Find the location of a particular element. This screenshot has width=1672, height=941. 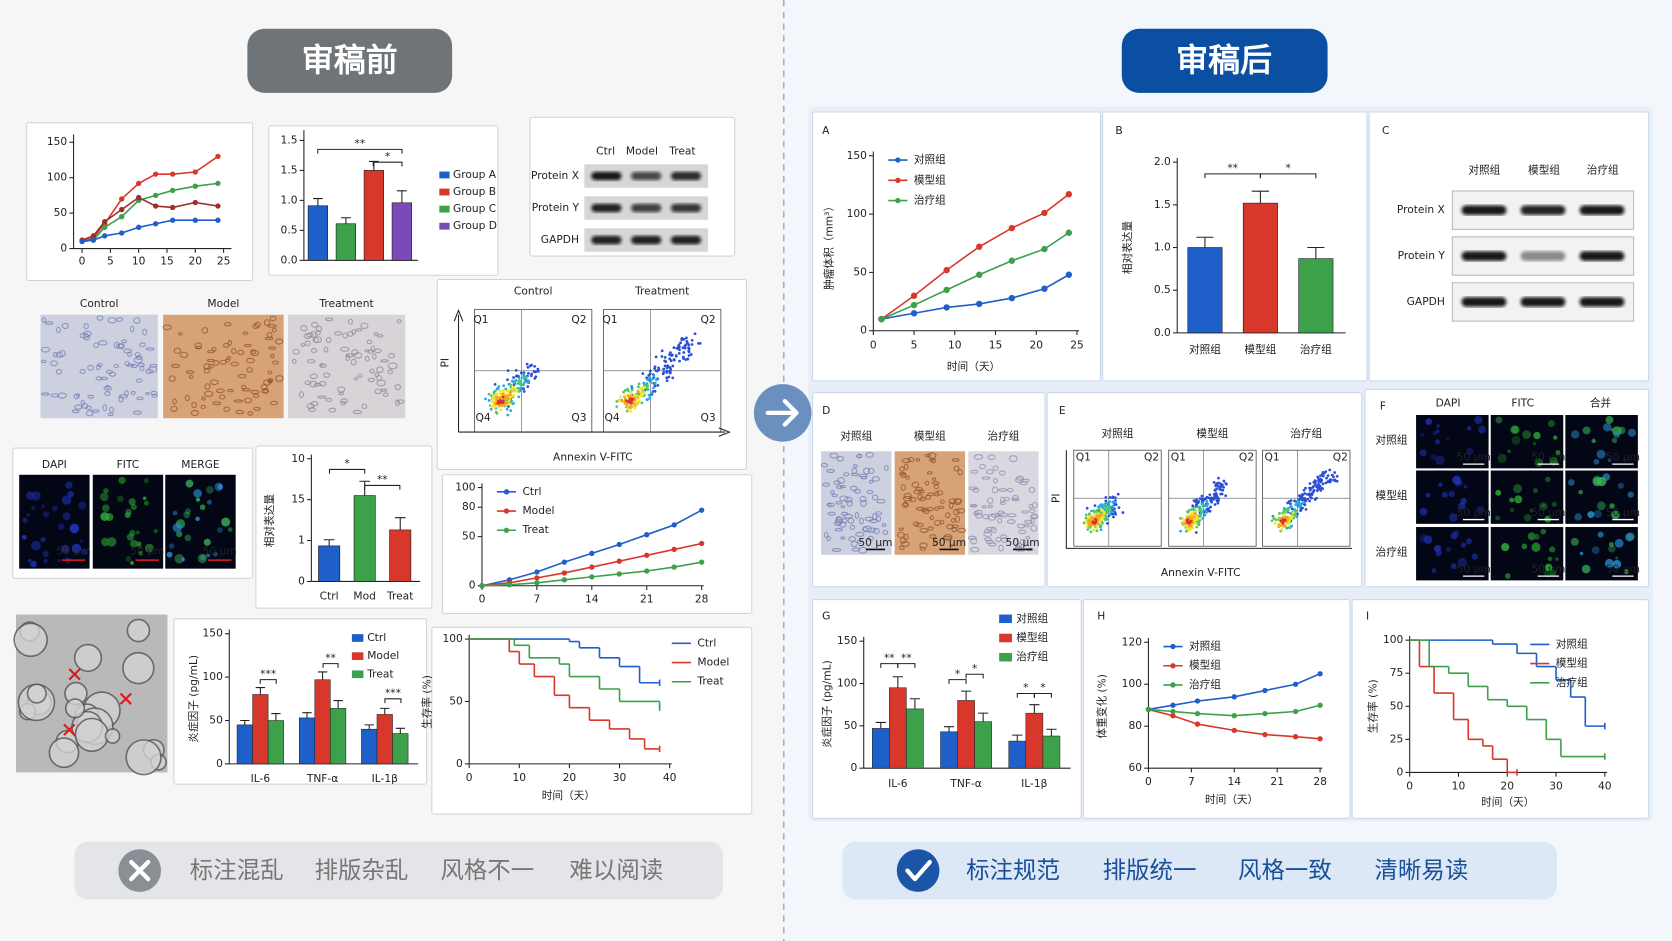

label: 50 μm is located at coordinates (1548, 512).